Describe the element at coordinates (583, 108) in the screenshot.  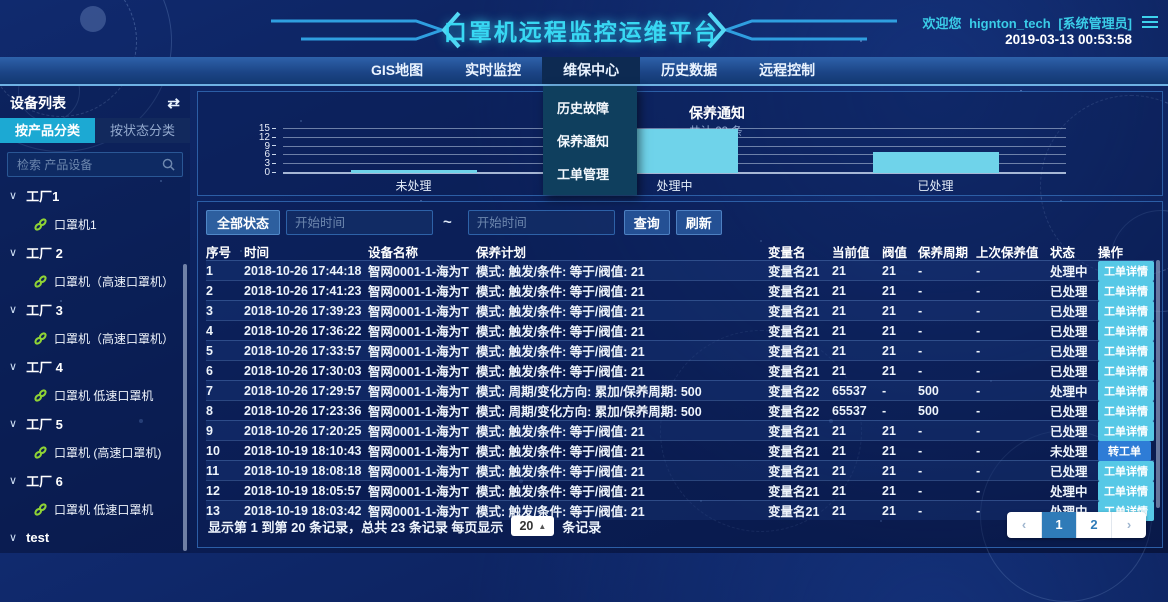
I see `dropdown-item: 历史故障` at that location.